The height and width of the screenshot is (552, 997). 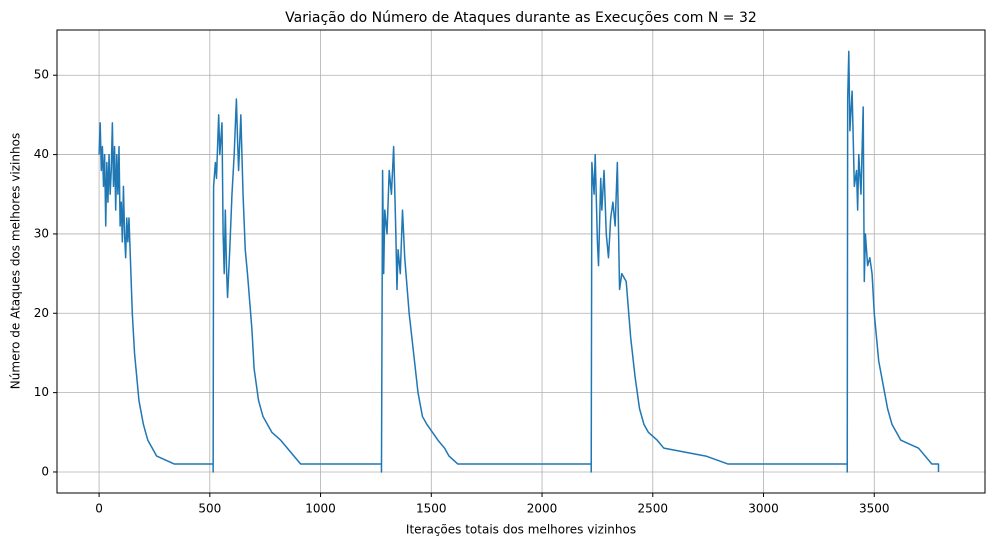 I want to click on x-axis-label: Iterações totais dos melhores vizinhos, so click(x=521, y=530).